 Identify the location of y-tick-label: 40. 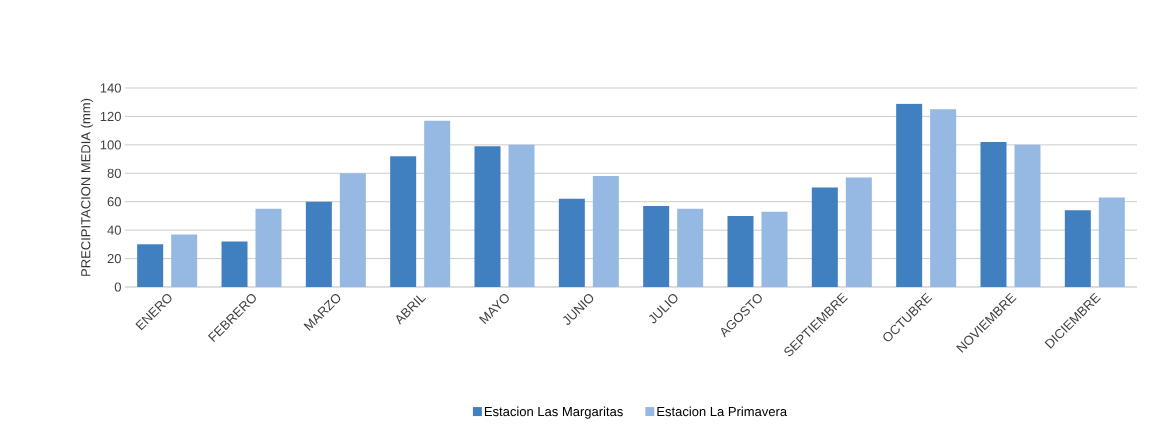
(114, 230).